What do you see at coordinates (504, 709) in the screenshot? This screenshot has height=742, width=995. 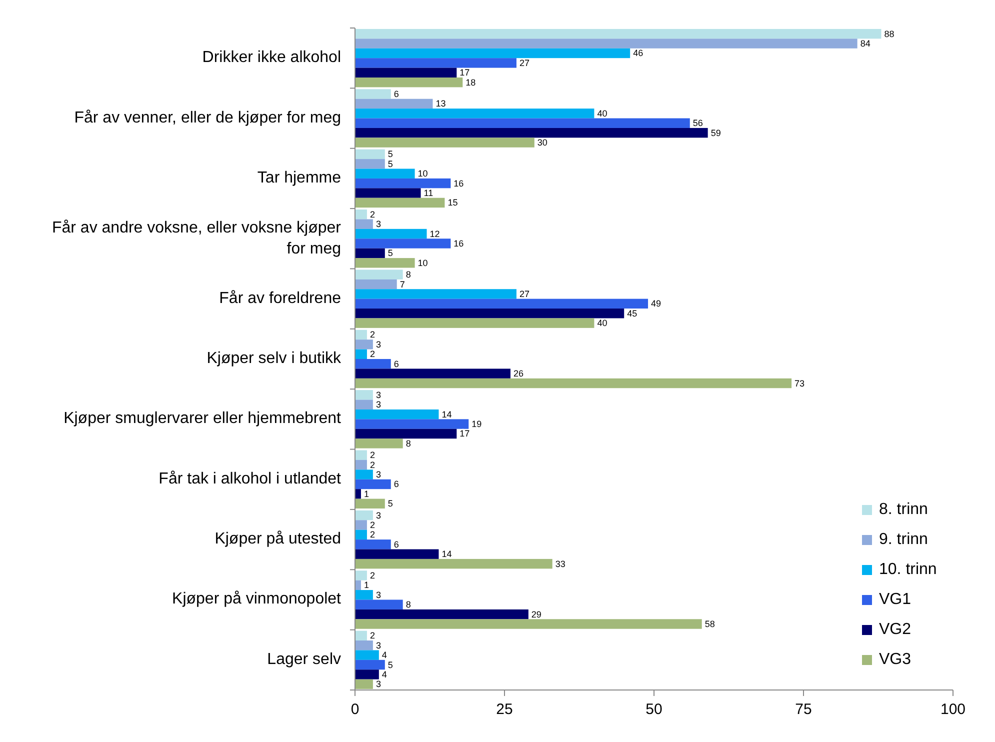 I see `x-tick-label: 25` at bounding box center [504, 709].